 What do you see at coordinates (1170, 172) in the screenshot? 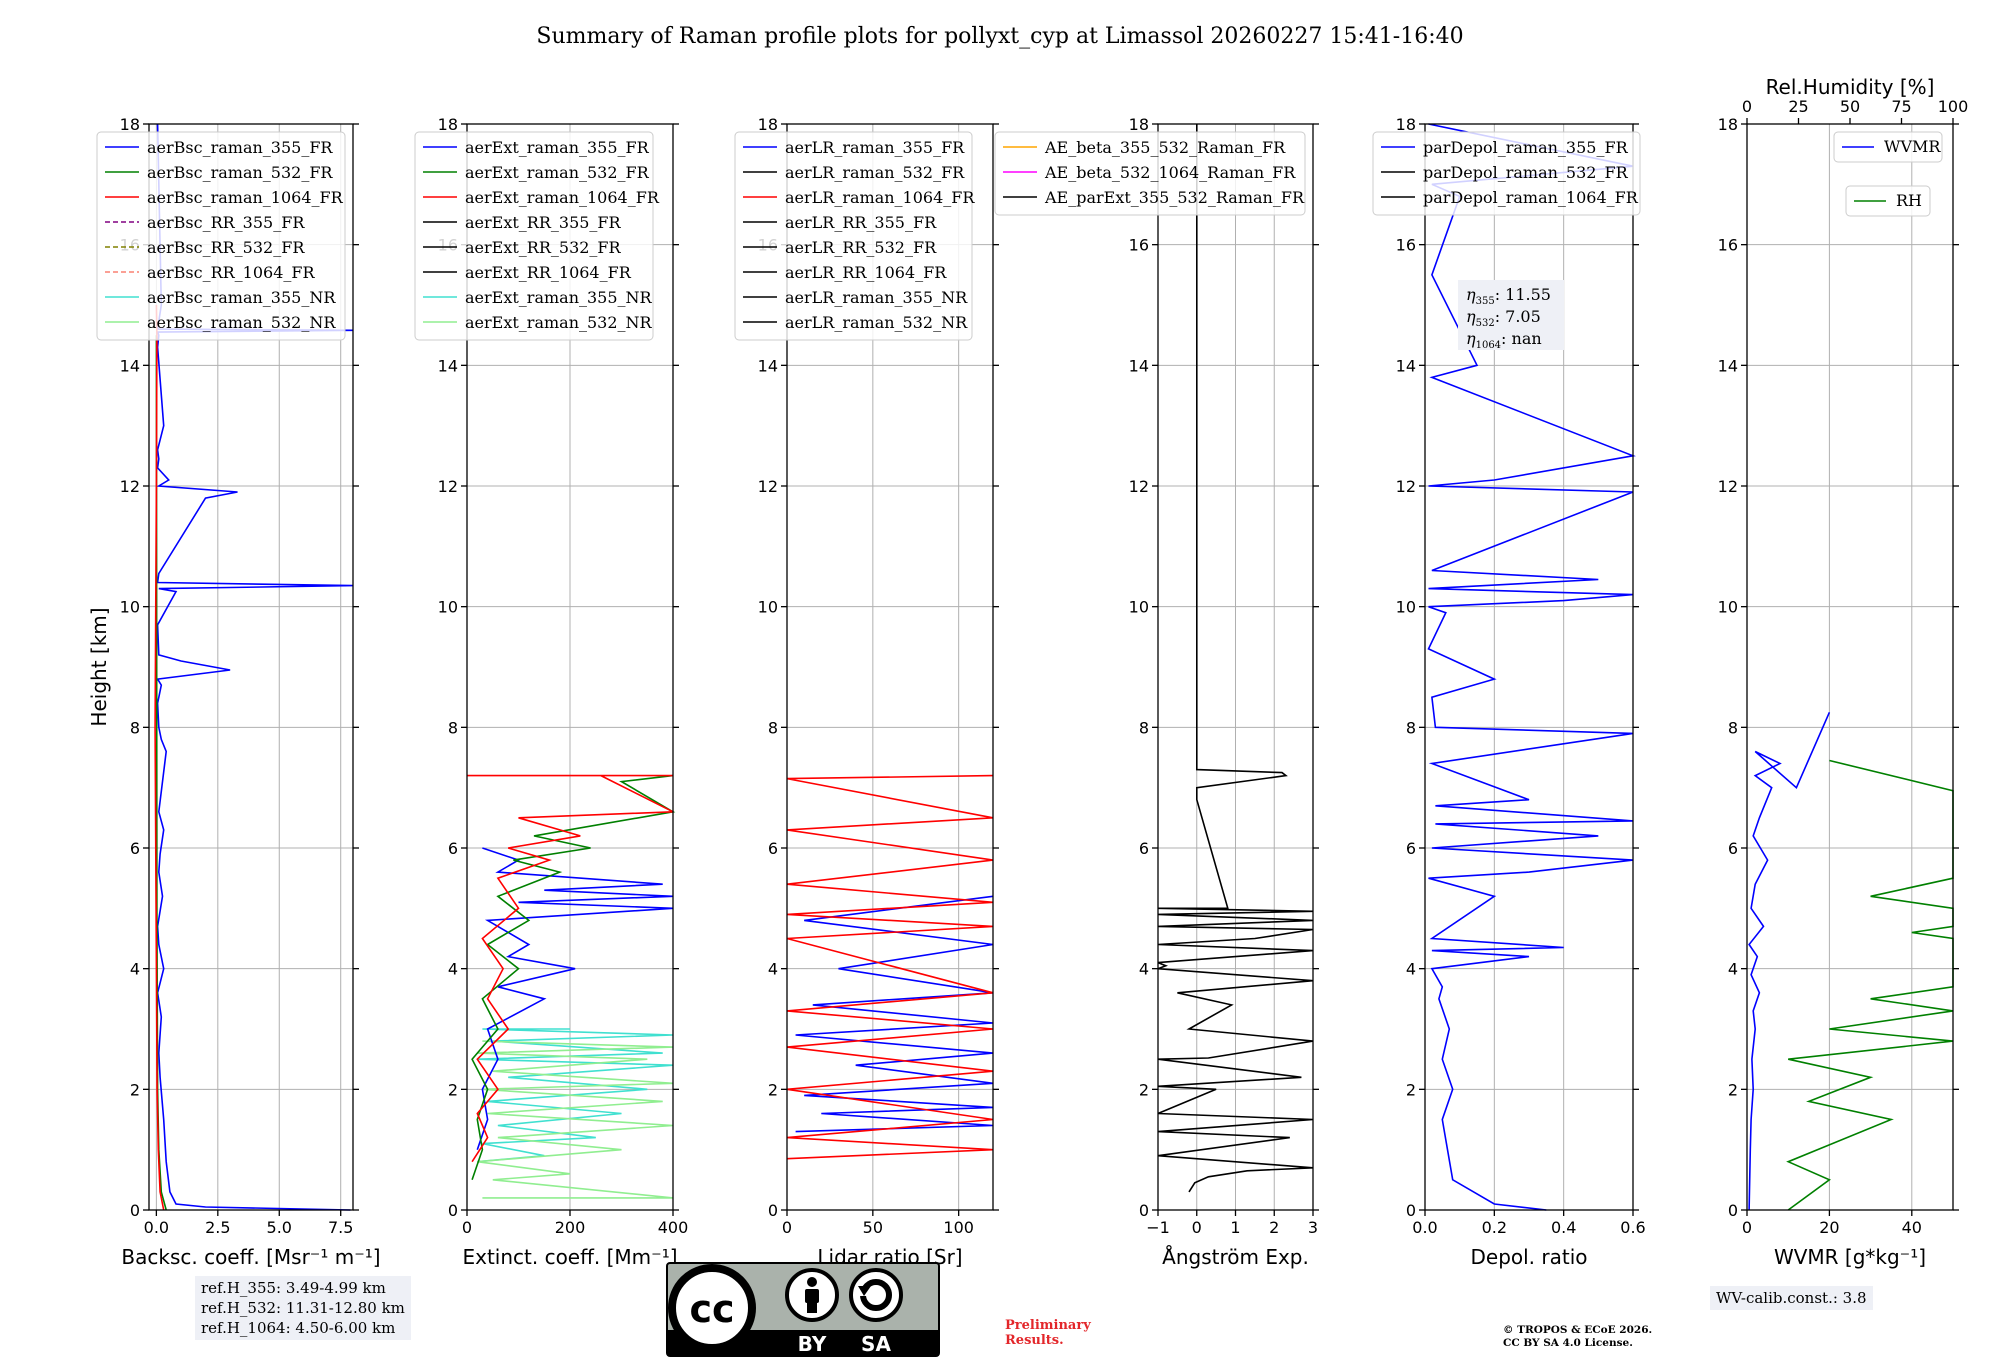
I see `legend-label: AE_beta_532_1064_Raman_FR` at bounding box center [1170, 172].